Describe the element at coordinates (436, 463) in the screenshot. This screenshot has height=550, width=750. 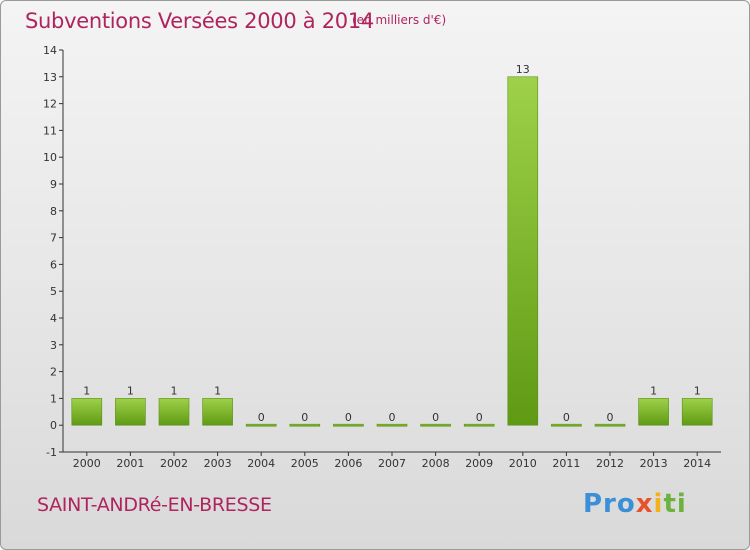
I see `x-tick-label: 2008` at that location.